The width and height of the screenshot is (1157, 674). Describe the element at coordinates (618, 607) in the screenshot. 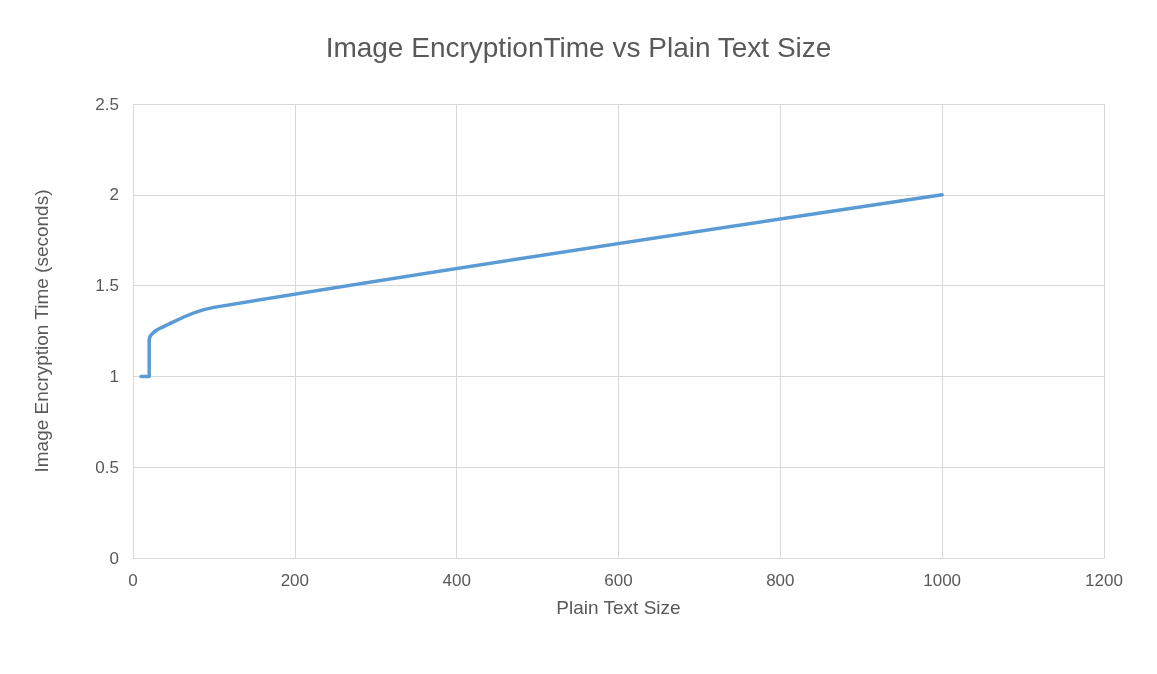

I see `x-axis-title: Plain Text Size` at that location.